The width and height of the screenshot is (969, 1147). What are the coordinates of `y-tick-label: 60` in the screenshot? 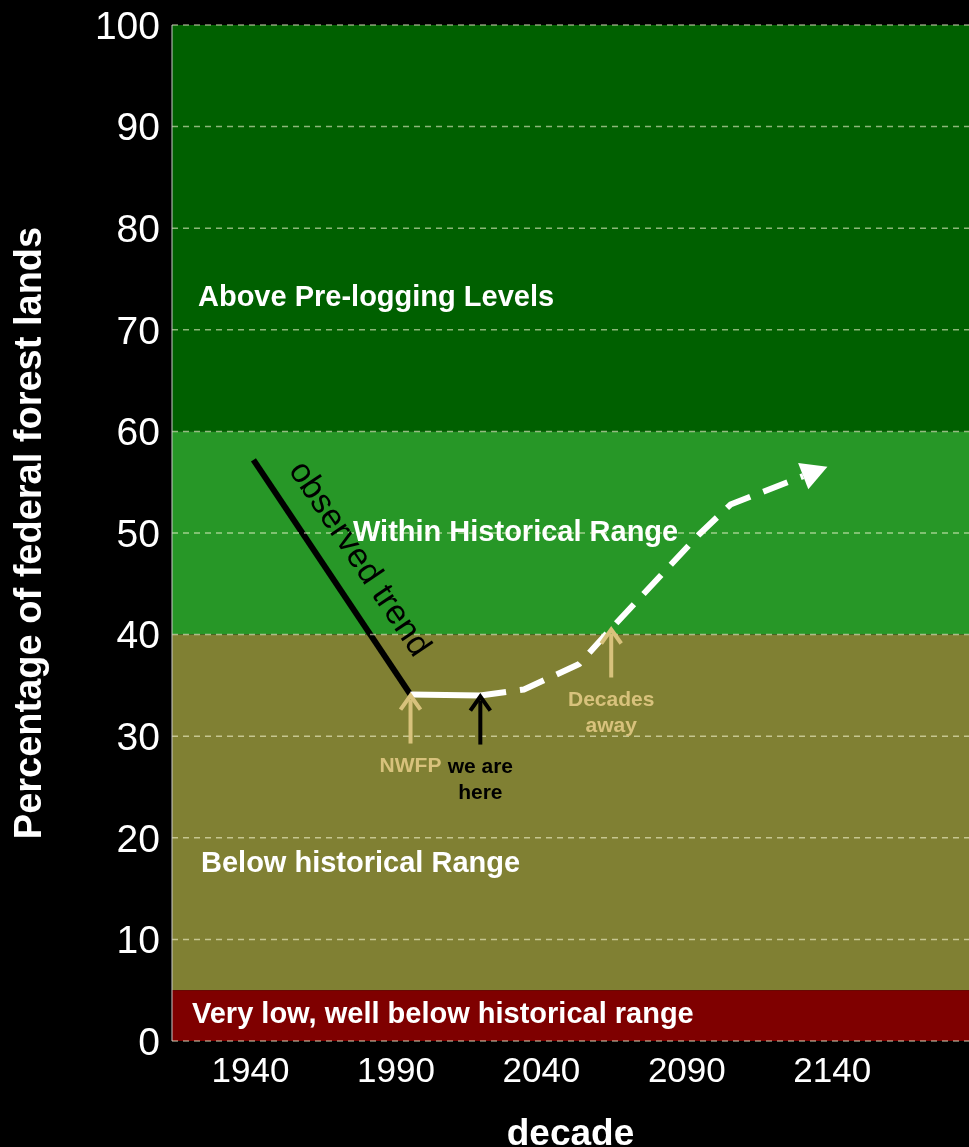 It's located at (138, 432).